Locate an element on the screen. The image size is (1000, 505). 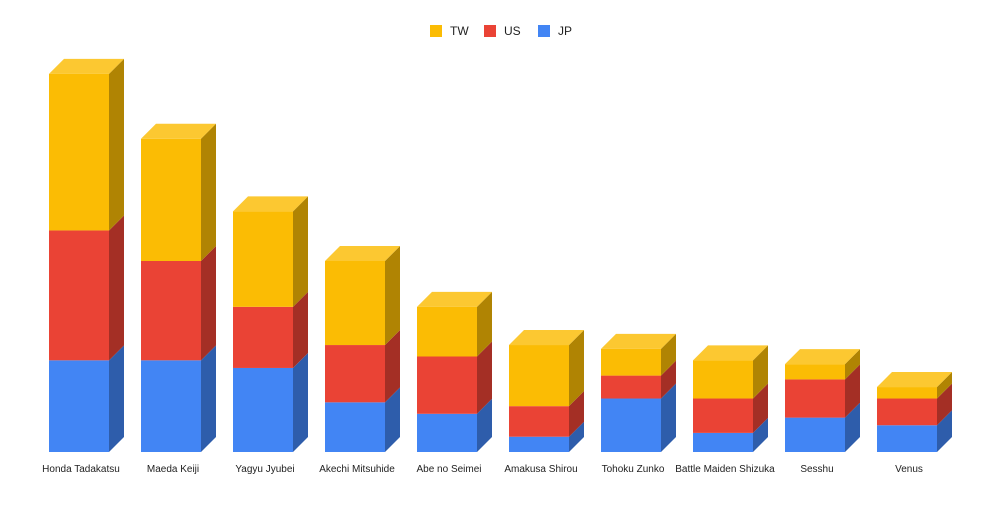
x-tick-label: Venus is located at coordinates (909, 469).